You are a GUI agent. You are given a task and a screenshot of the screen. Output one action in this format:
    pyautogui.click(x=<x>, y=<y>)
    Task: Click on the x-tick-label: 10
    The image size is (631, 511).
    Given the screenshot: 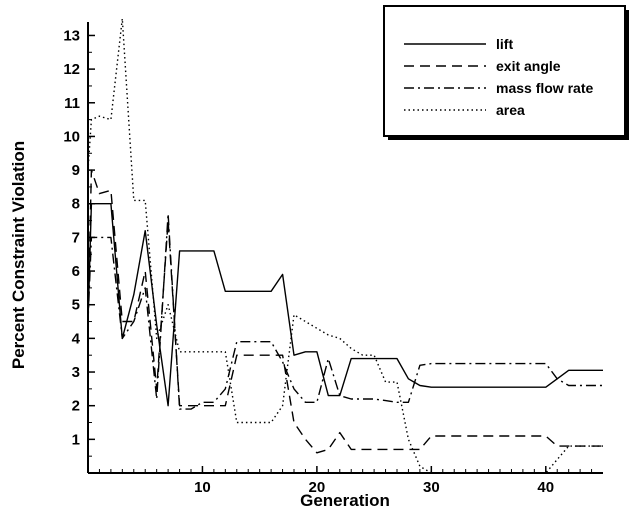 What is the action you would take?
    pyautogui.click(x=202, y=487)
    